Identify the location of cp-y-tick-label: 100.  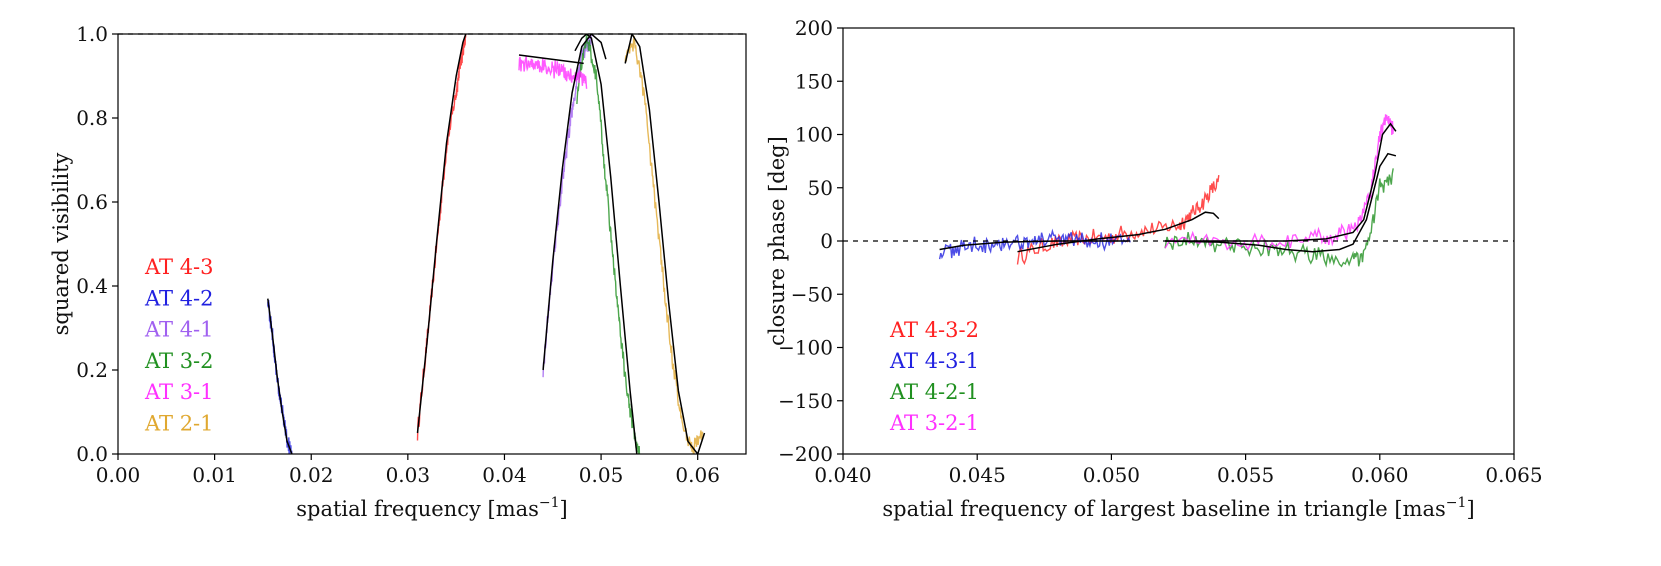
(814, 135).